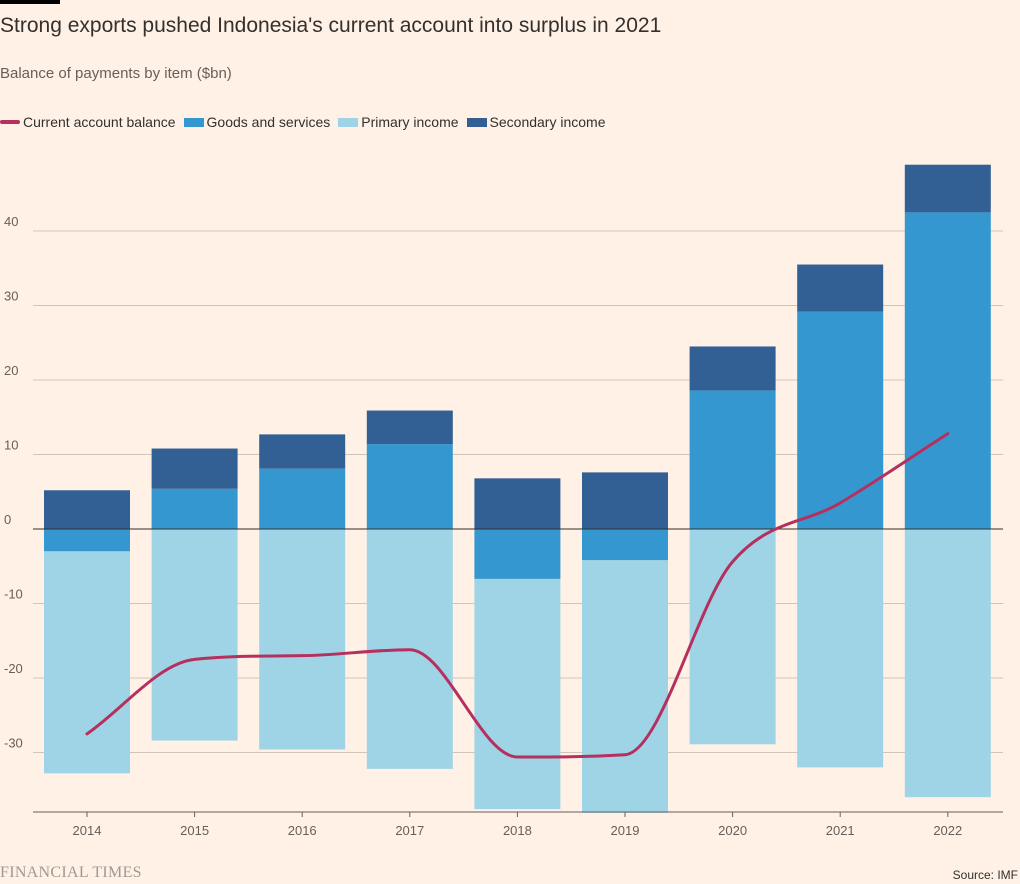 This screenshot has height=884, width=1020. Describe the element at coordinates (625, 830) in the screenshot. I see `x-tick-label: 2019` at that location.